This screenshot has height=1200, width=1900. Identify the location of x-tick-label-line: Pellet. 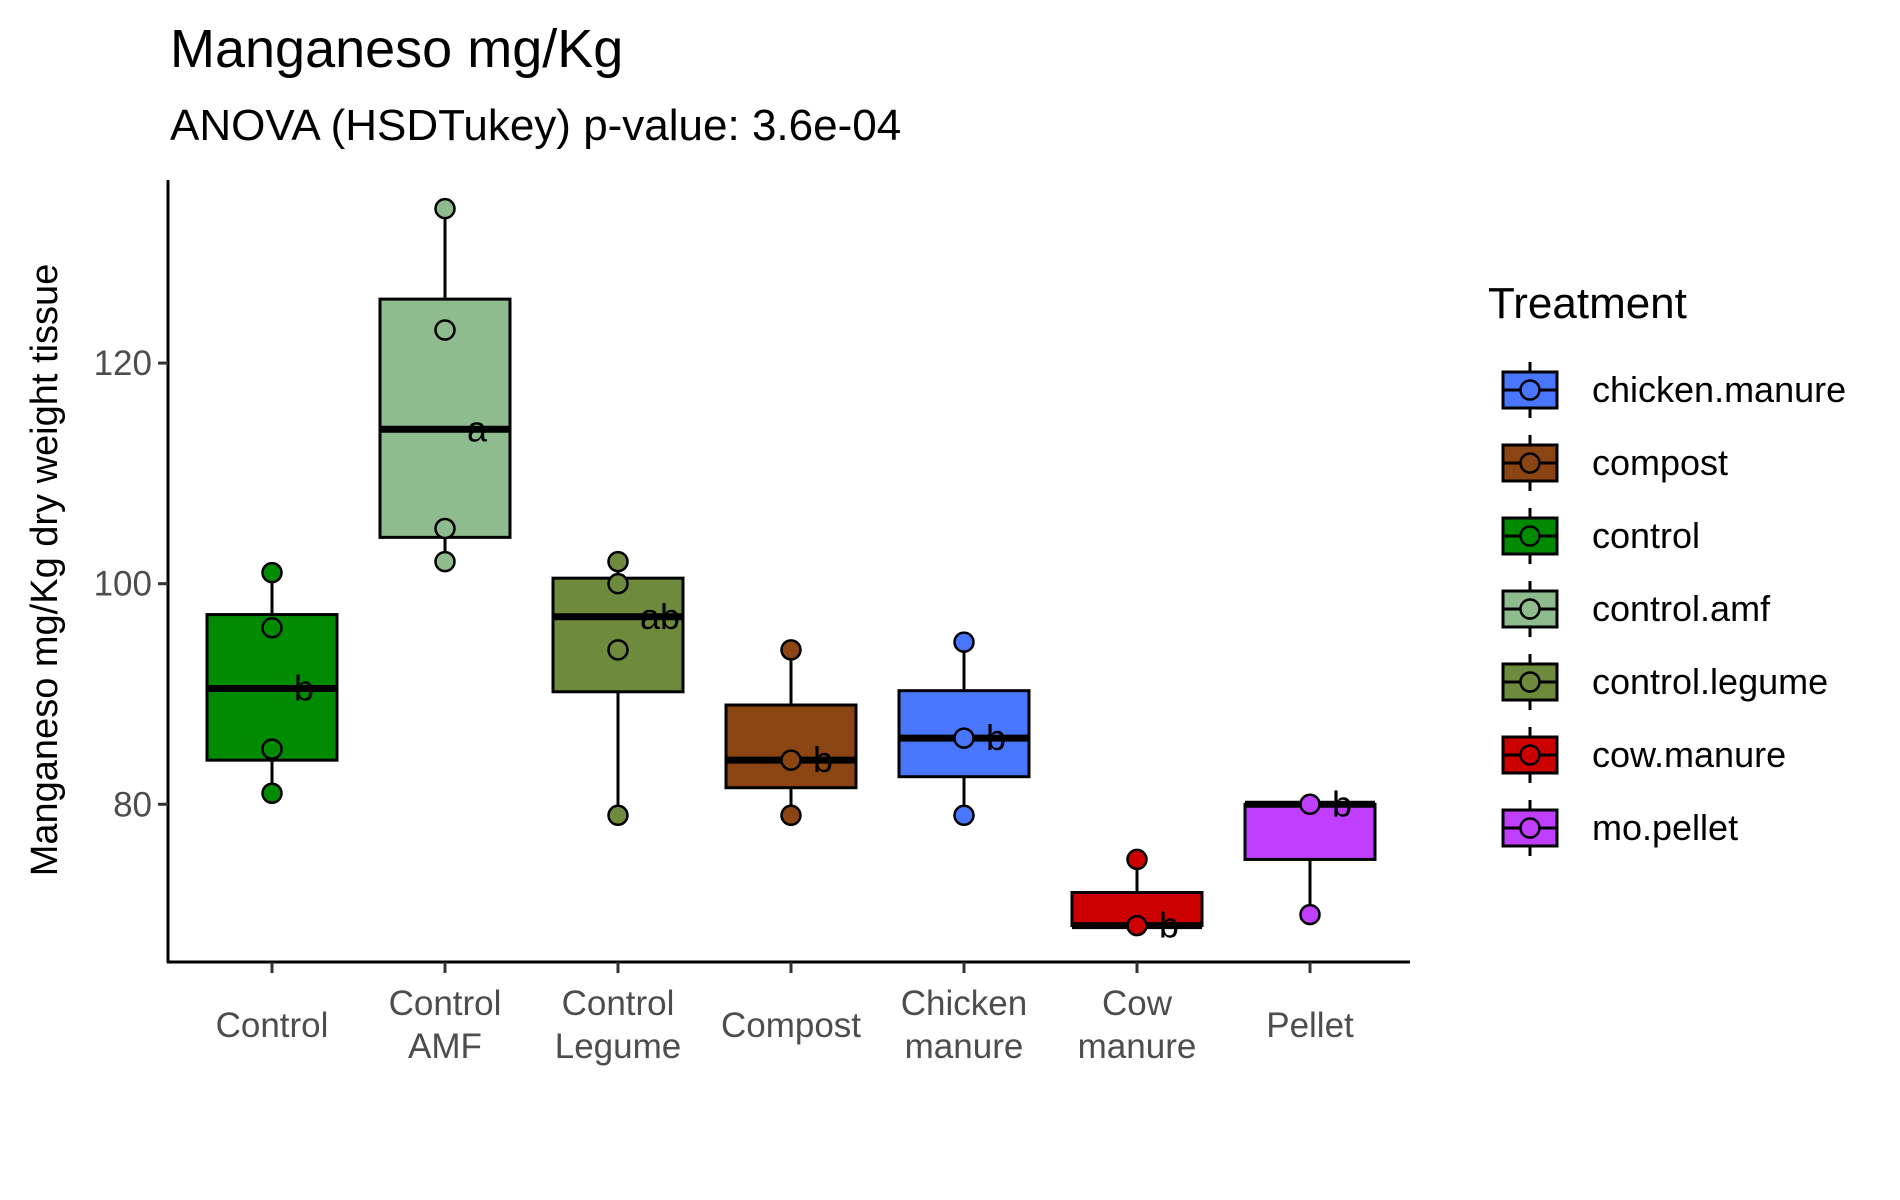
(1310, 1025).